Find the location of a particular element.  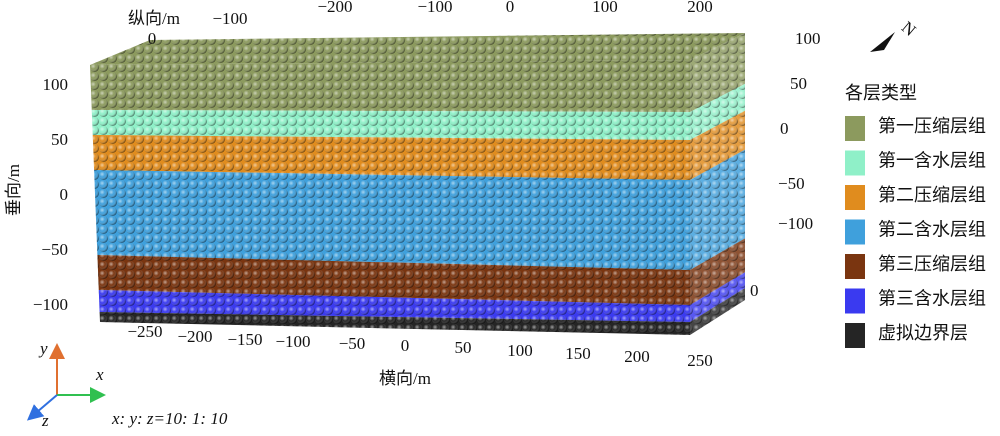

tick-label: −250 is located at coordinates (144, 331).